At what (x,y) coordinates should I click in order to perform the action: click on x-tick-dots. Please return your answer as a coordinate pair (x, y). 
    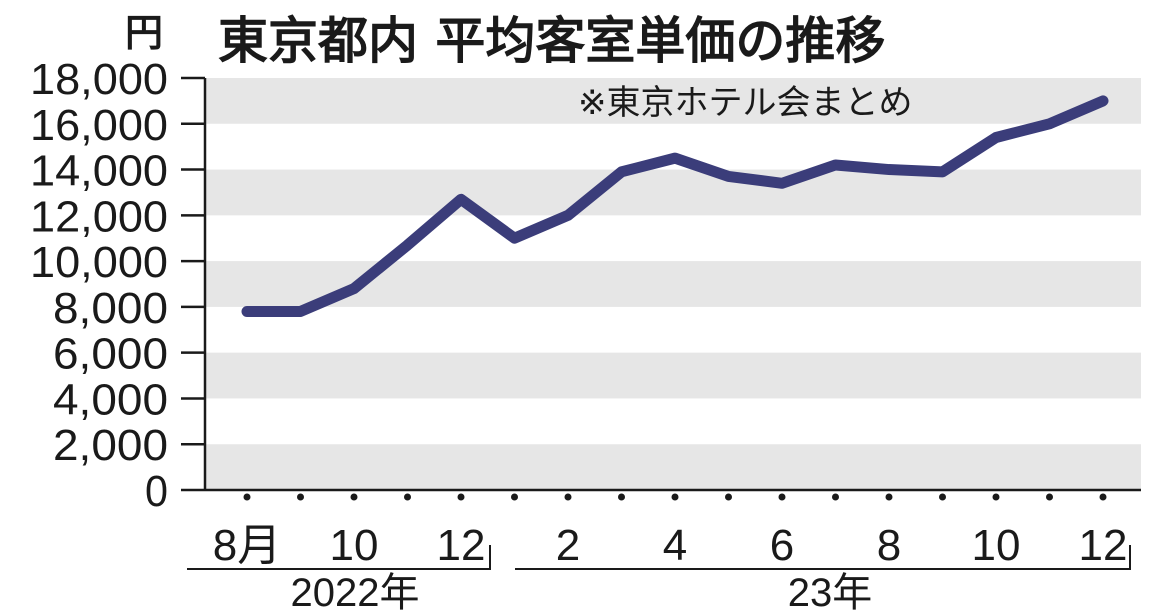
    Looking at the image, I should click on (675, 497).